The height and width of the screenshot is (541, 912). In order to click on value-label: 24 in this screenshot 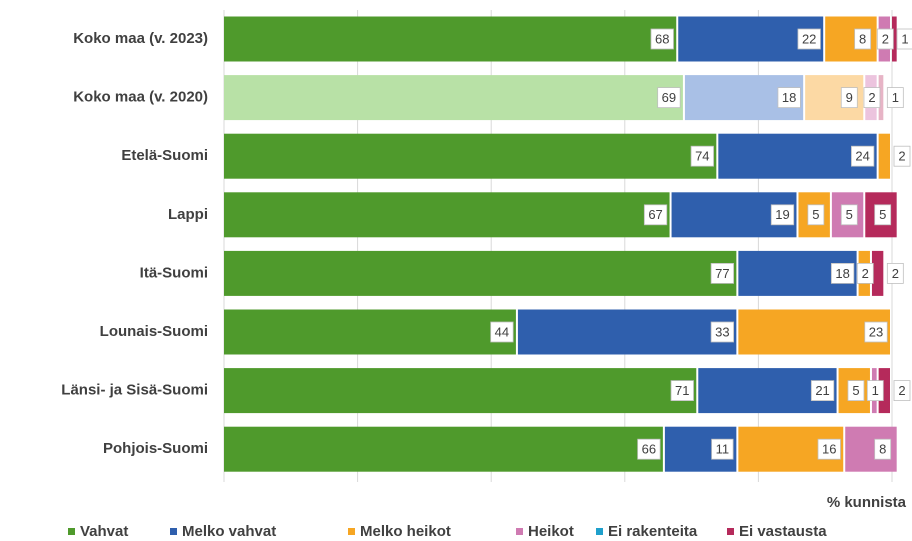, I will do `click(862, 156)`.